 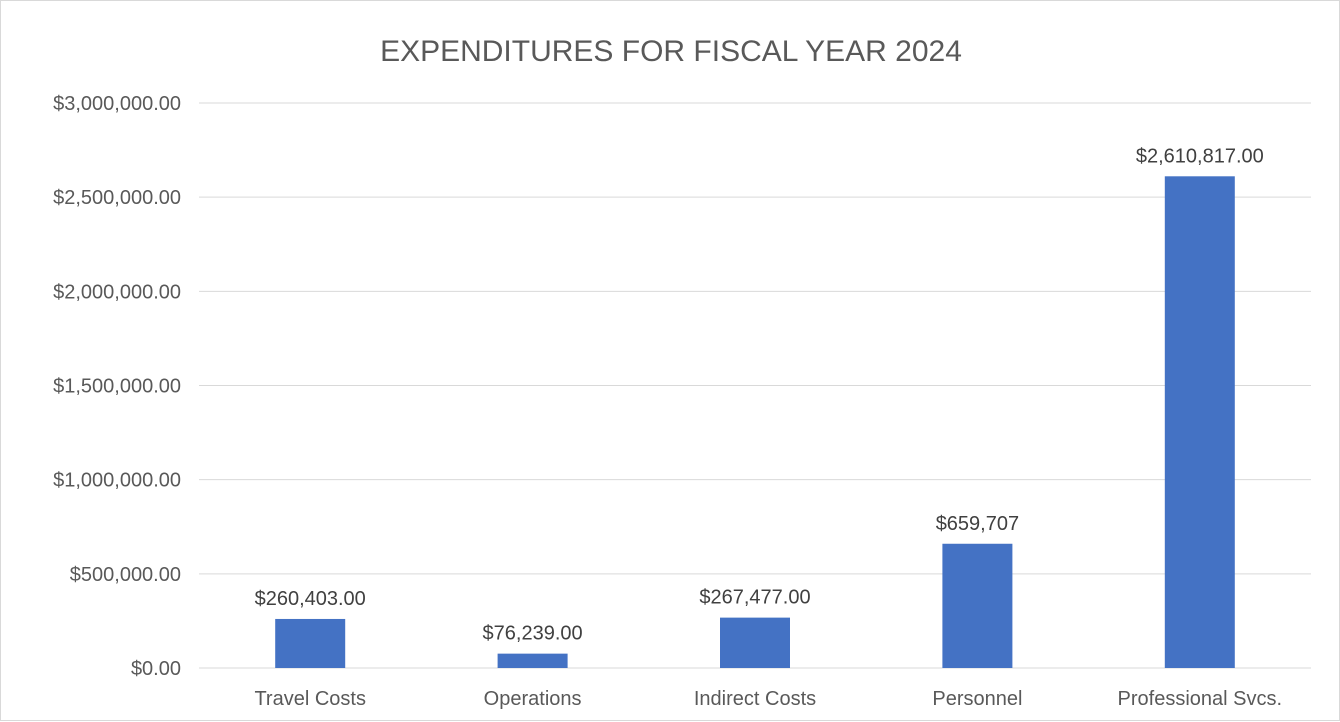 What do you see at coordinates (755, 699) in the screenshot?
I see `x-tick-label: Indirect Costs` at bounding box center [755, 699].